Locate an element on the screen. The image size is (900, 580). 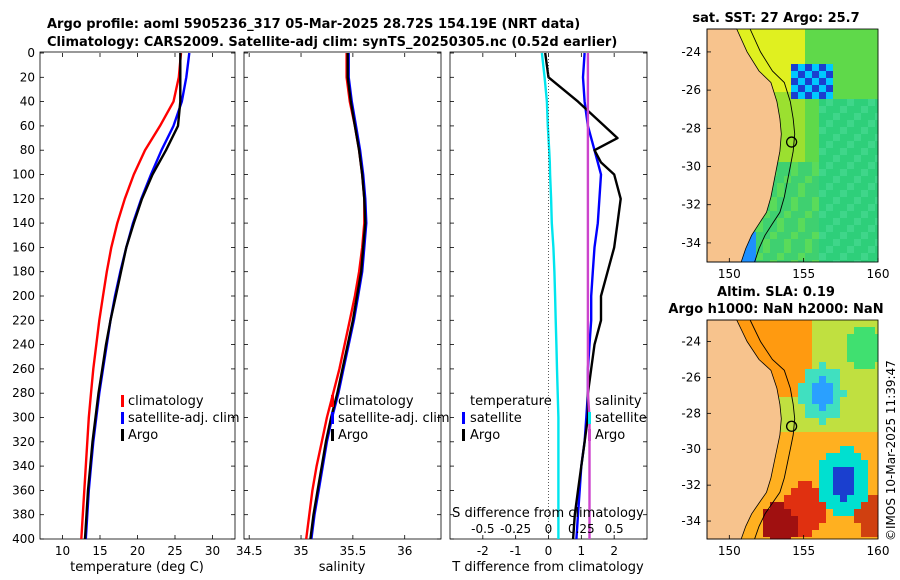
s-tick-label: 0 is located at coordinates (549, 529).